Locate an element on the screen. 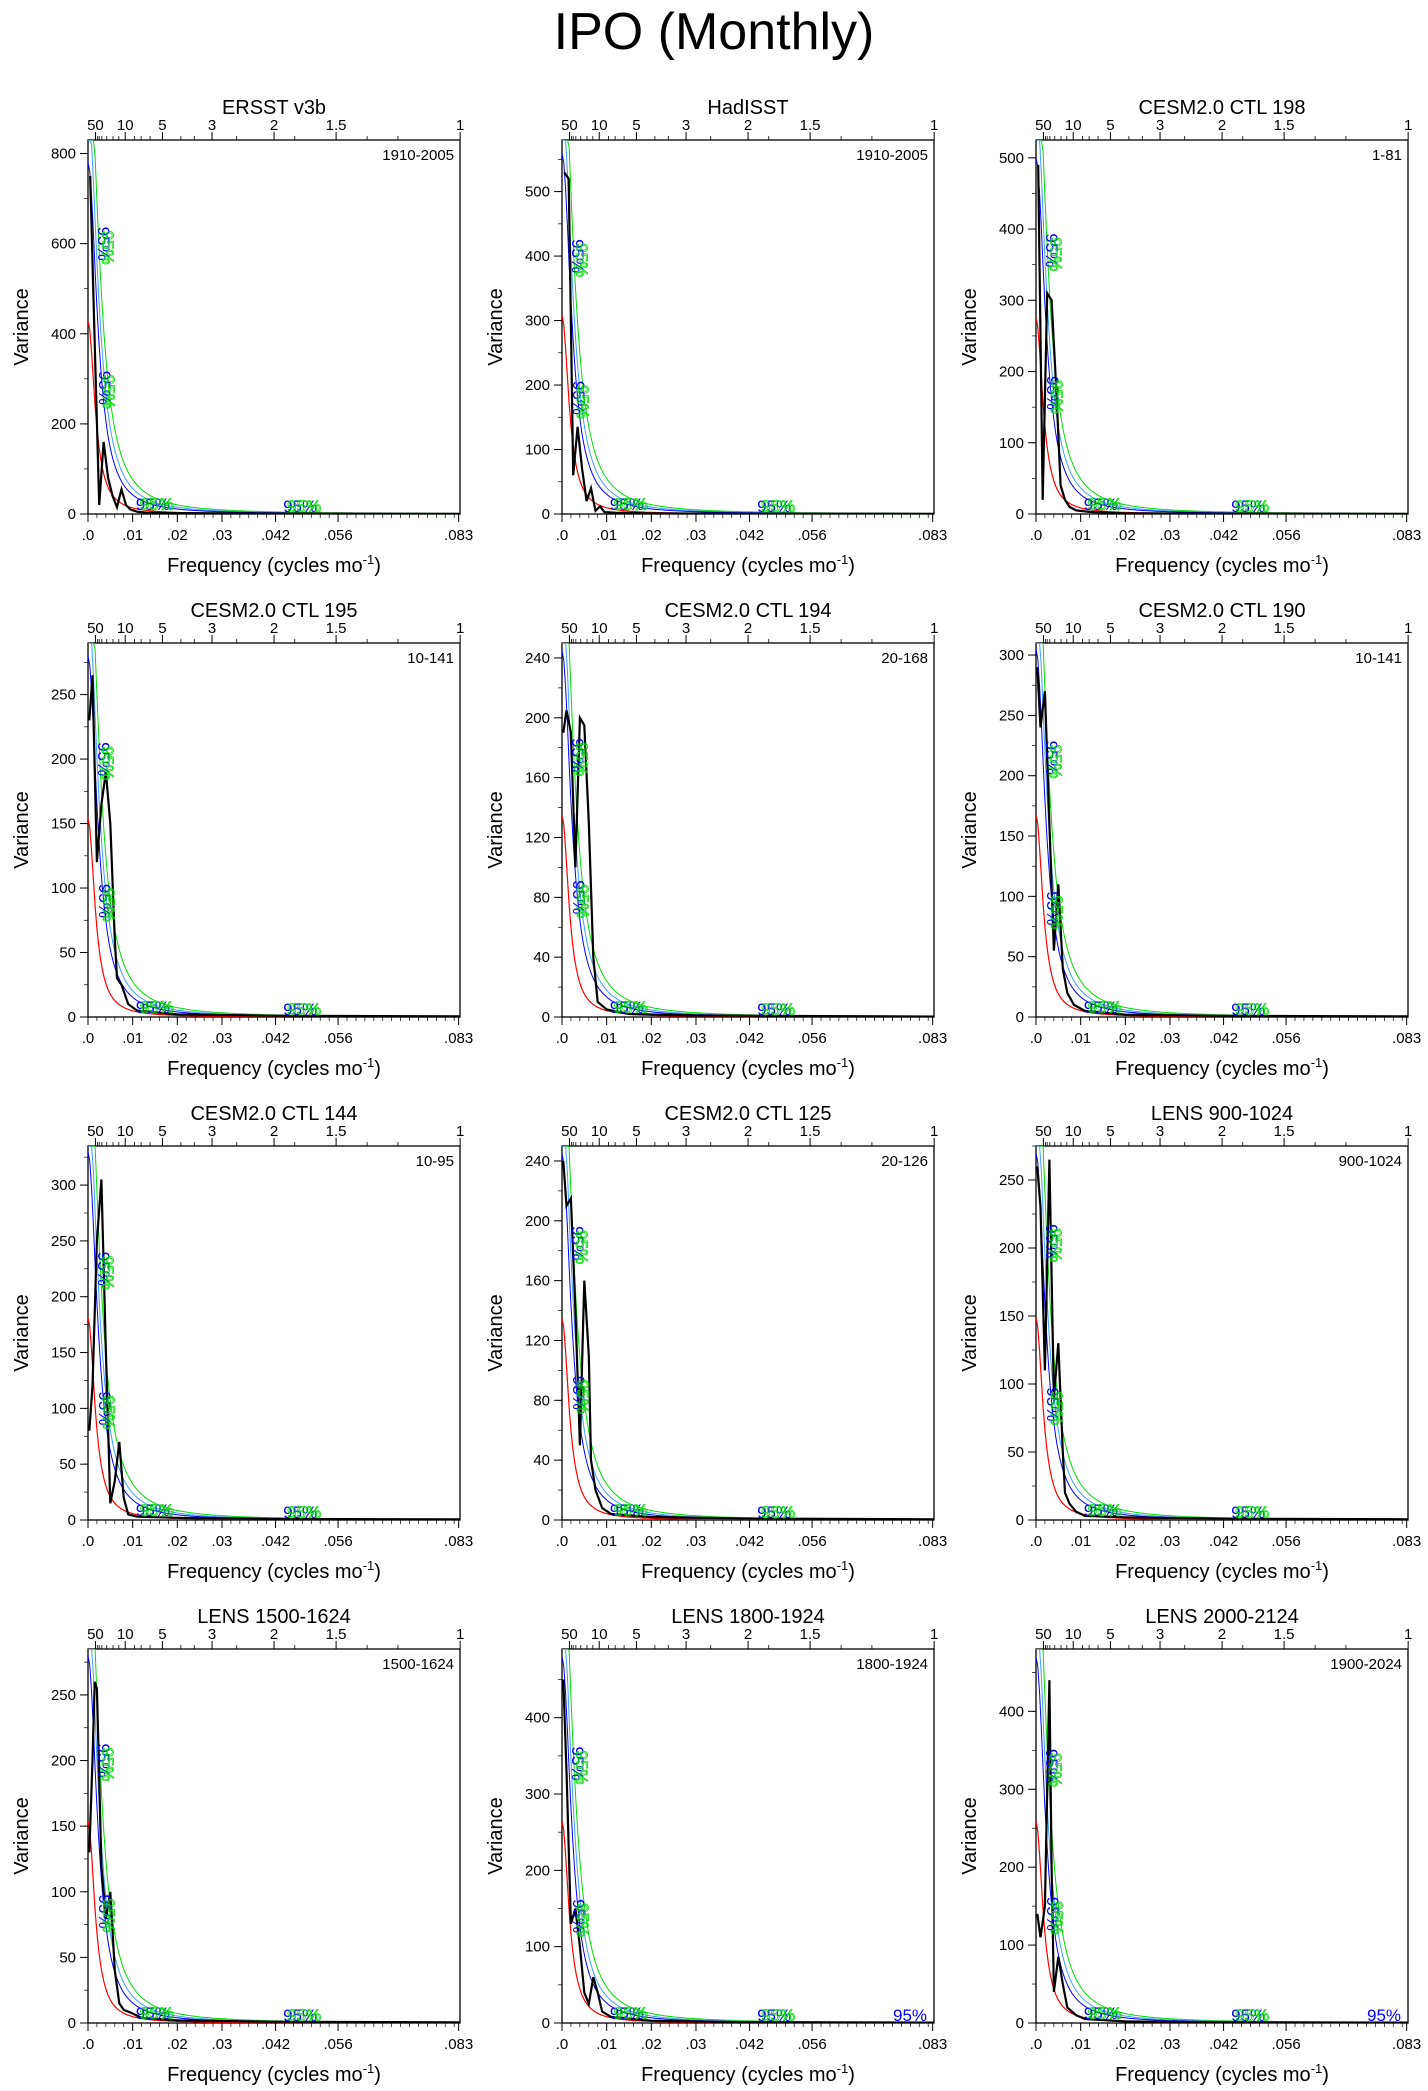 This screenshot has height=2091, width=1428. period-label: 1800-1924 is located at coordinates (892, 1664).